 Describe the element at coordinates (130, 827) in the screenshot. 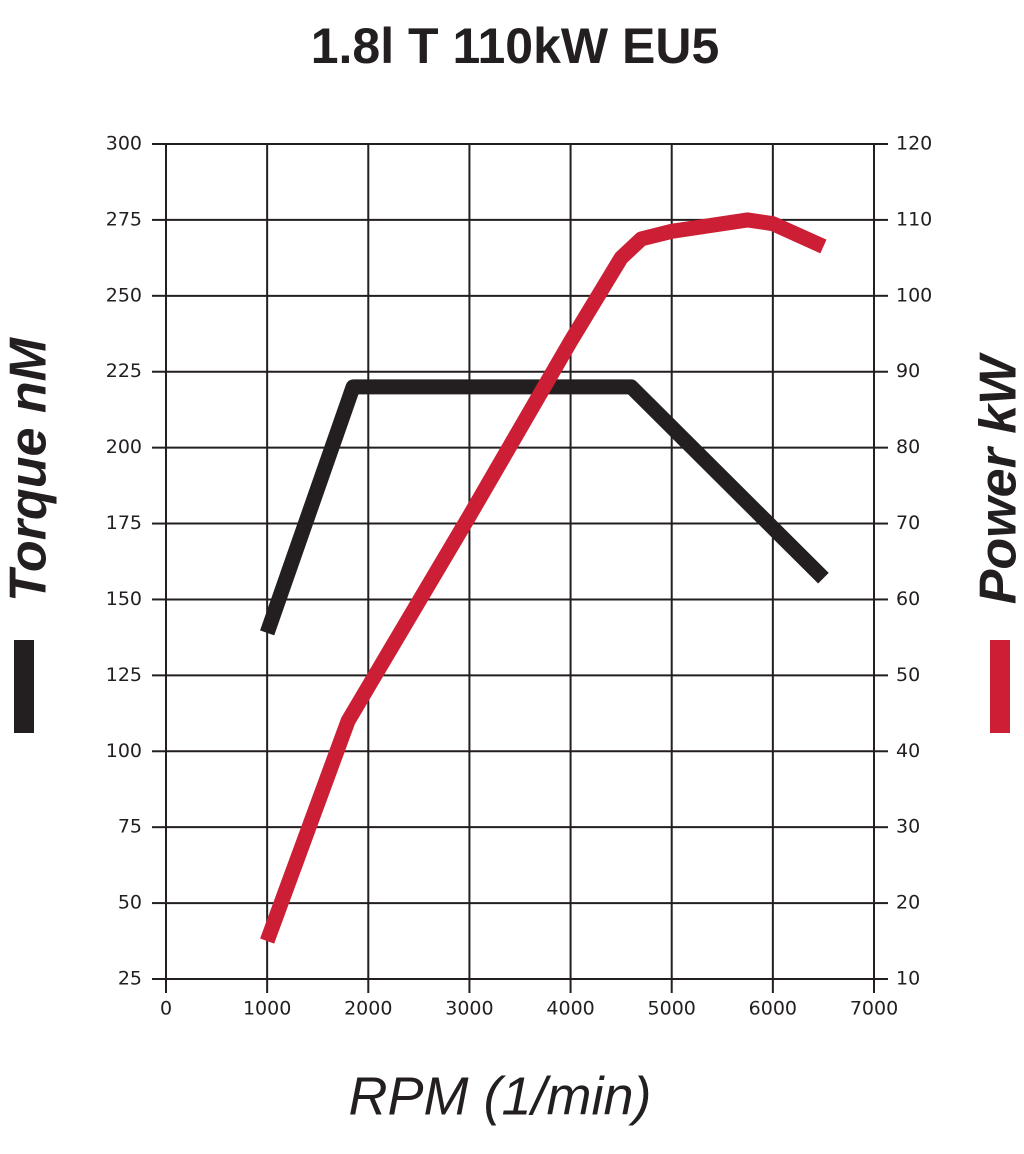

I see `y-tick-label: 75` at that location.